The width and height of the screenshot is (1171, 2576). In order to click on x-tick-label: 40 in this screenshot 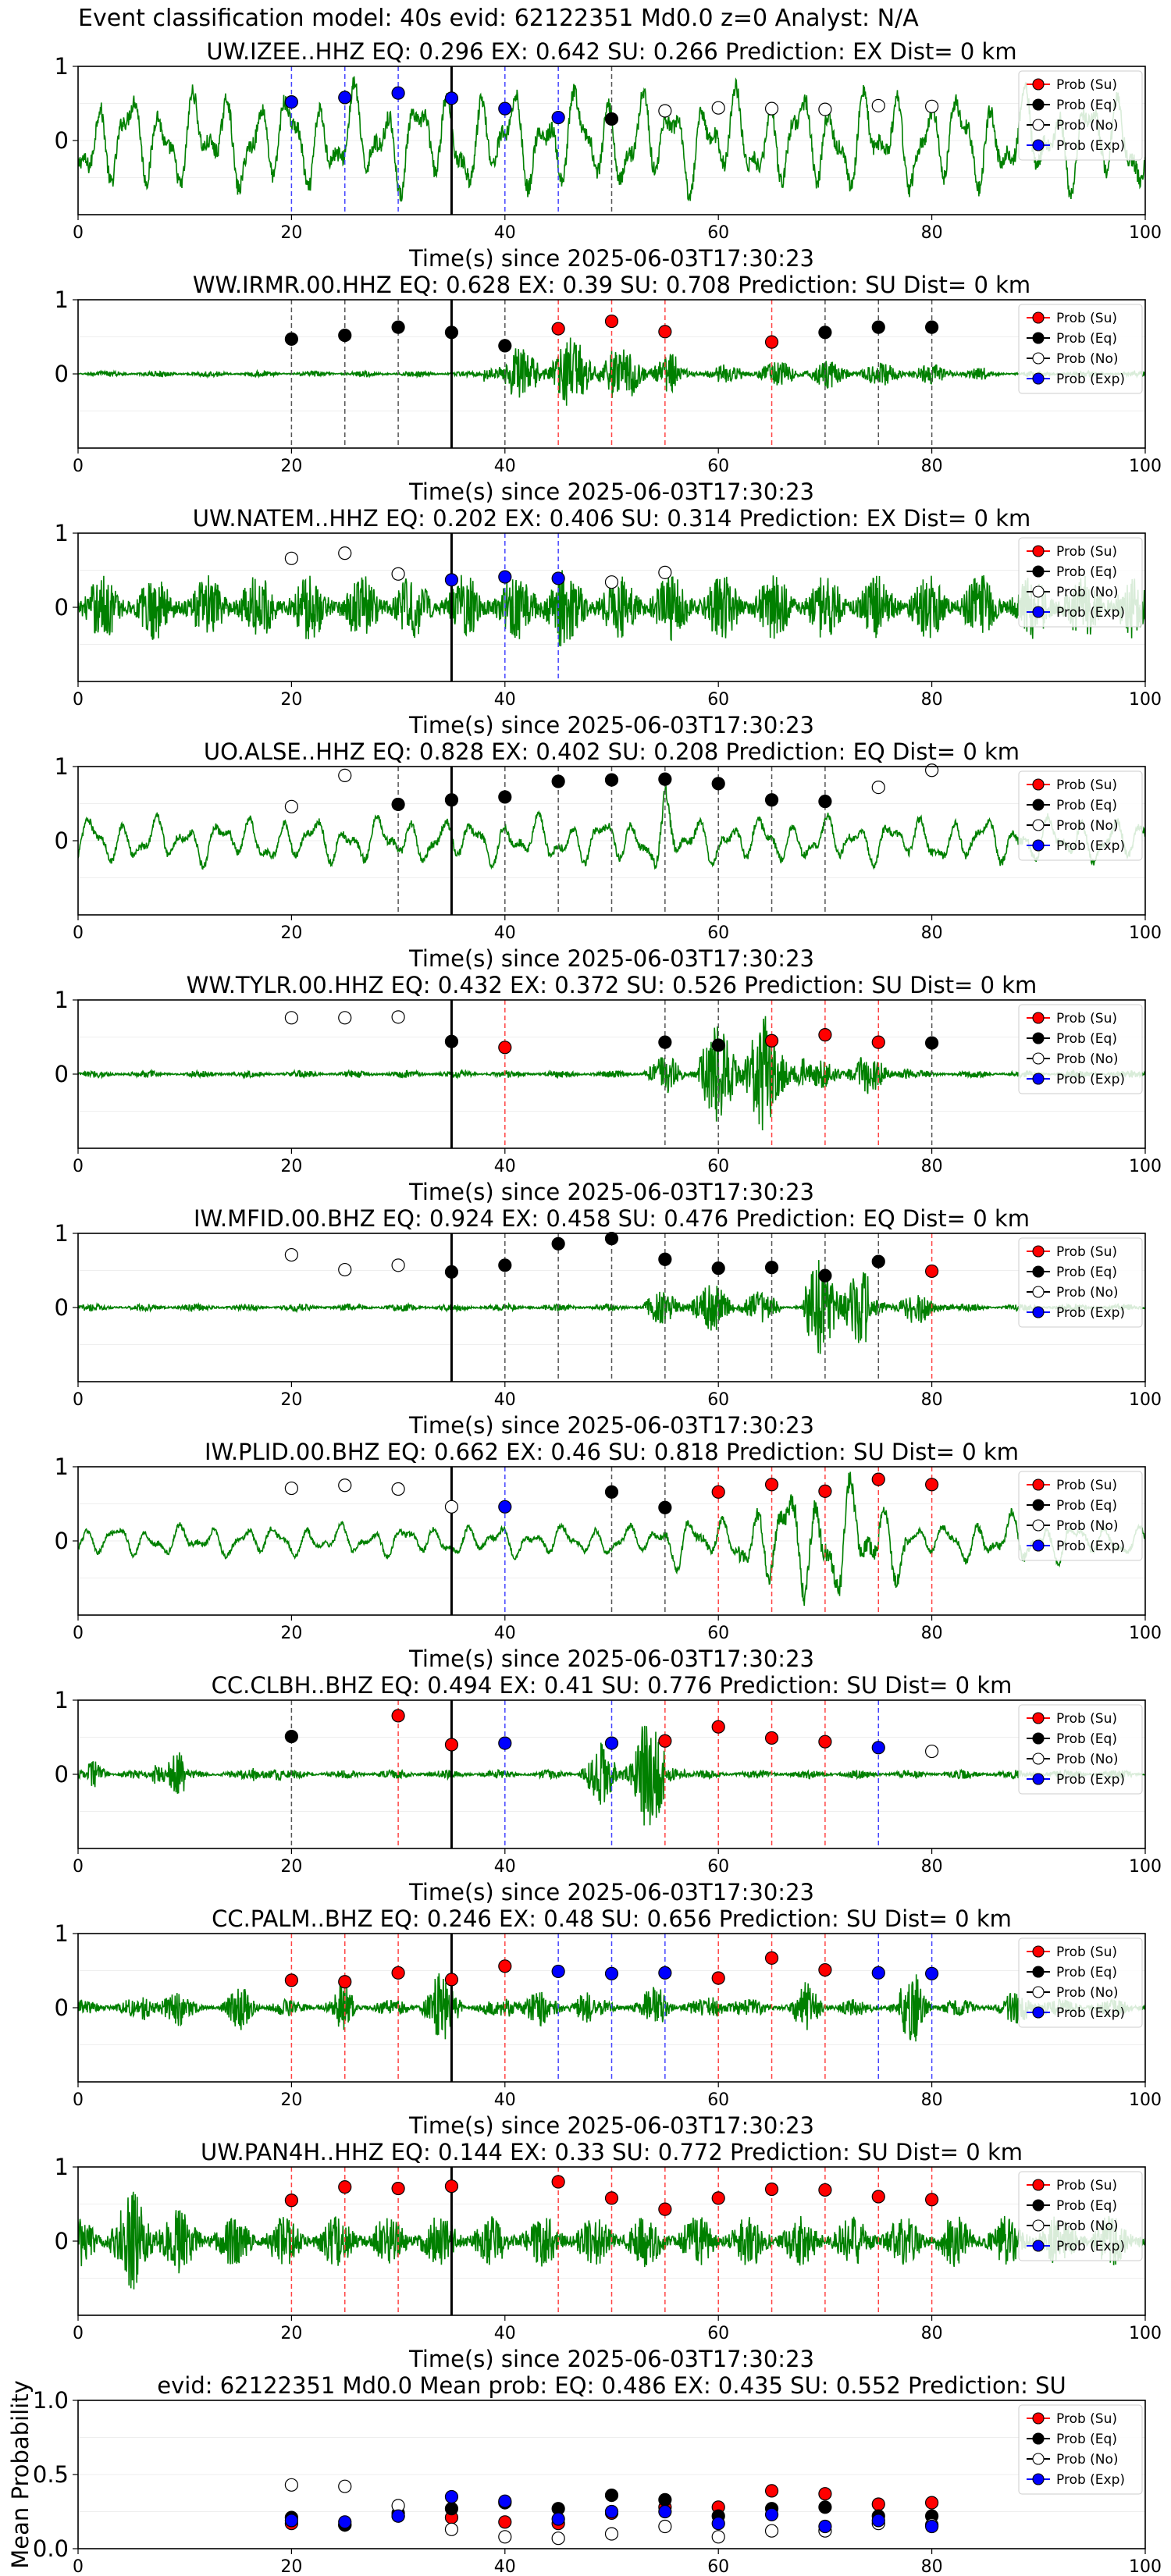, I will do `click(505, 233)`.